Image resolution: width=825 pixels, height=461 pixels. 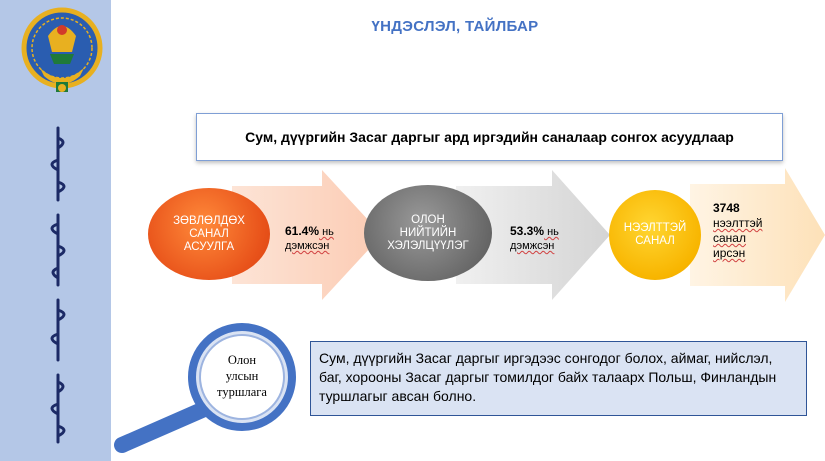 I want to click on step3-cap1: нээлттэй, so click(x=738, y=223).